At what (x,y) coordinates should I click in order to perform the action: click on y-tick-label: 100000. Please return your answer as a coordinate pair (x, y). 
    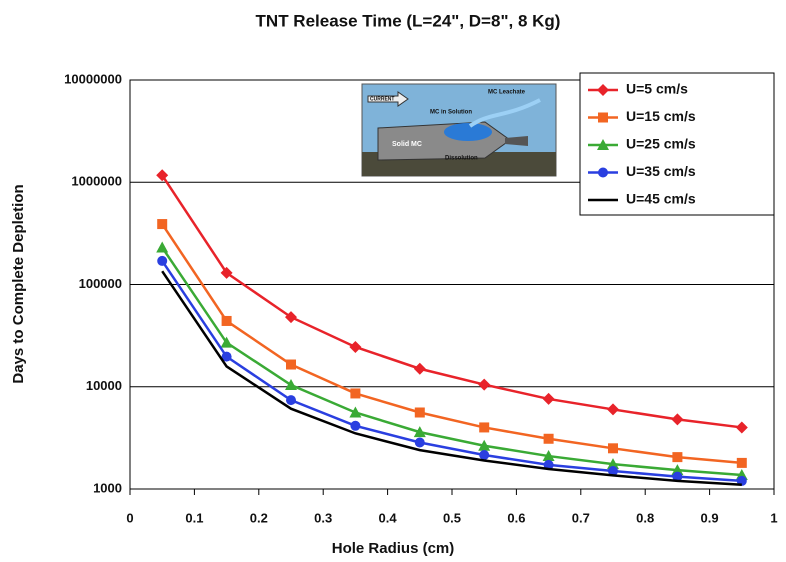
    Looking at the image, I should click on (100, 283).